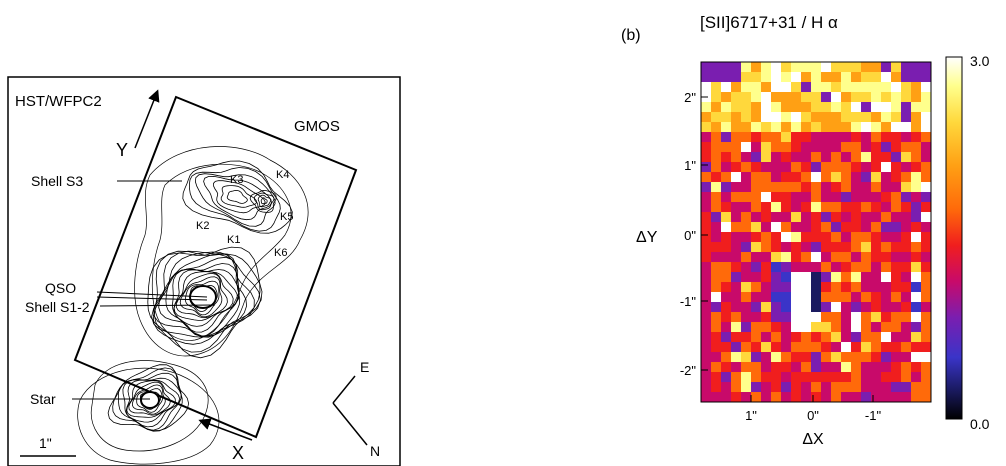  What do you see at coordinates (690, 97) in the screenshot?
I see `y-tick-label: 2"` at bounding box center [690, 97].